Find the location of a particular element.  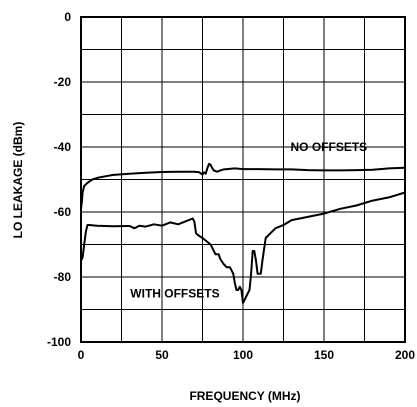

y-tick-label: -100 is located at coordinates (59, 342).